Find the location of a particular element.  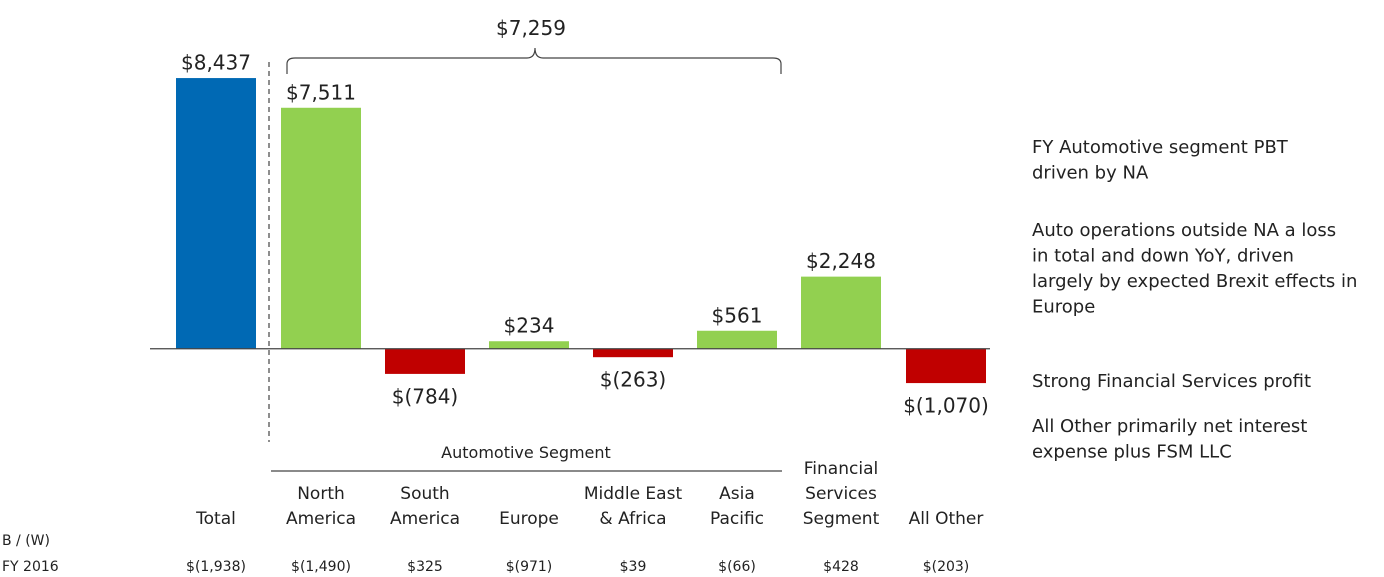

value-label: $234 is located at coordinates (529, 326).